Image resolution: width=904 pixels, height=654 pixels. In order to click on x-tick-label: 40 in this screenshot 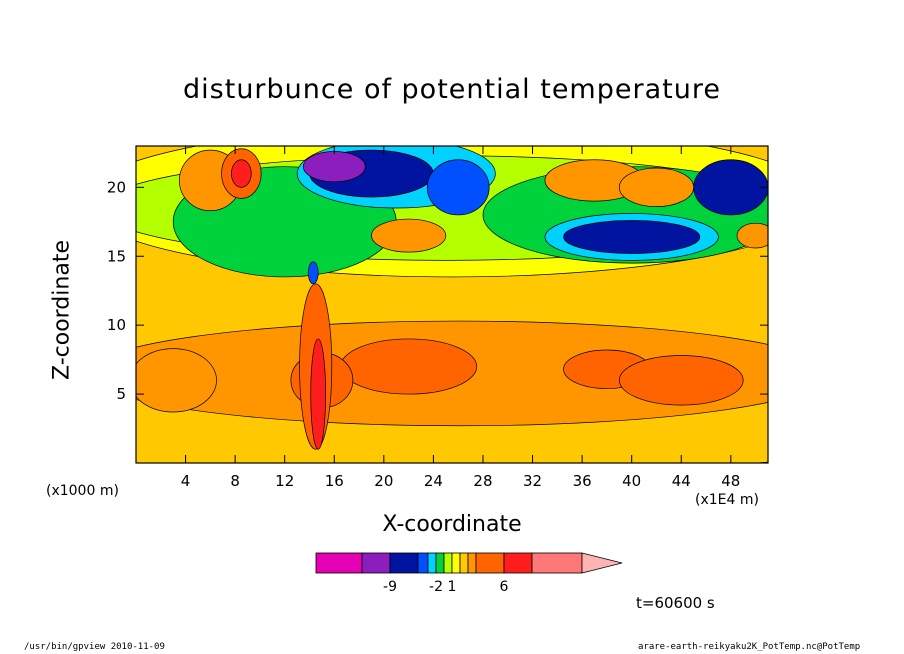, I will do `click(631, 481)`.